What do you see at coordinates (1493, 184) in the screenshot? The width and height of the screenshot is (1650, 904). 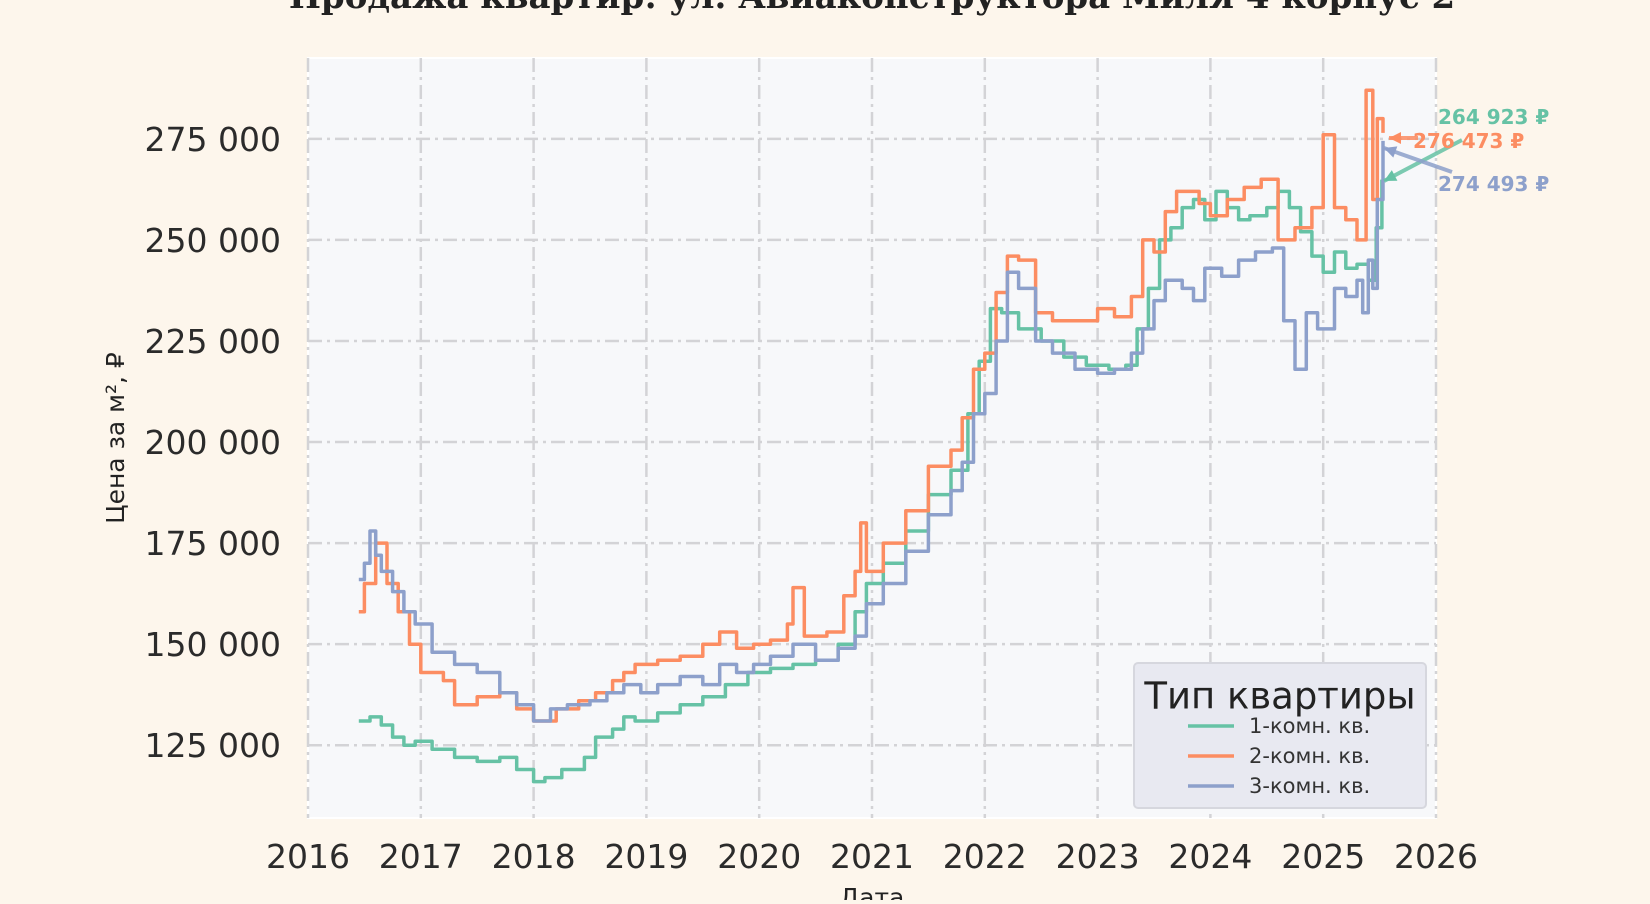 I see `end-label-3: 274 493 ₽` at bounding box center [1493, 184].